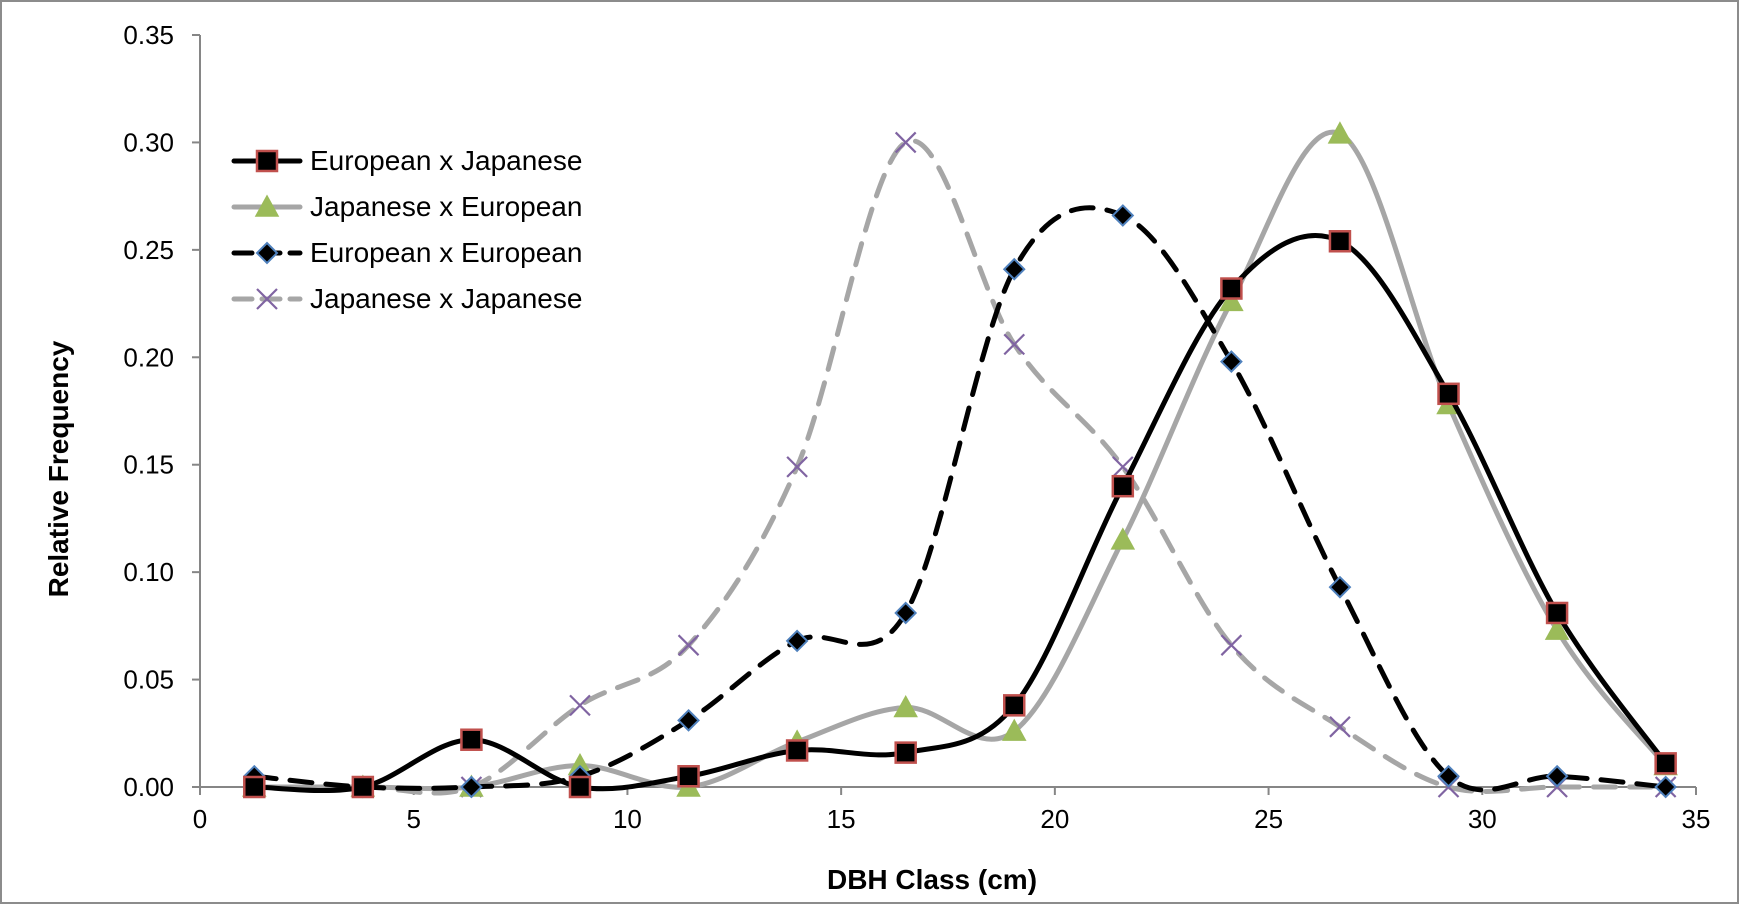 The width and height of the screenshot is (1739, 909). Describe the element at coordinates (1268, 819) in the screenshot. I see `x-tick-label: 25` at that location.